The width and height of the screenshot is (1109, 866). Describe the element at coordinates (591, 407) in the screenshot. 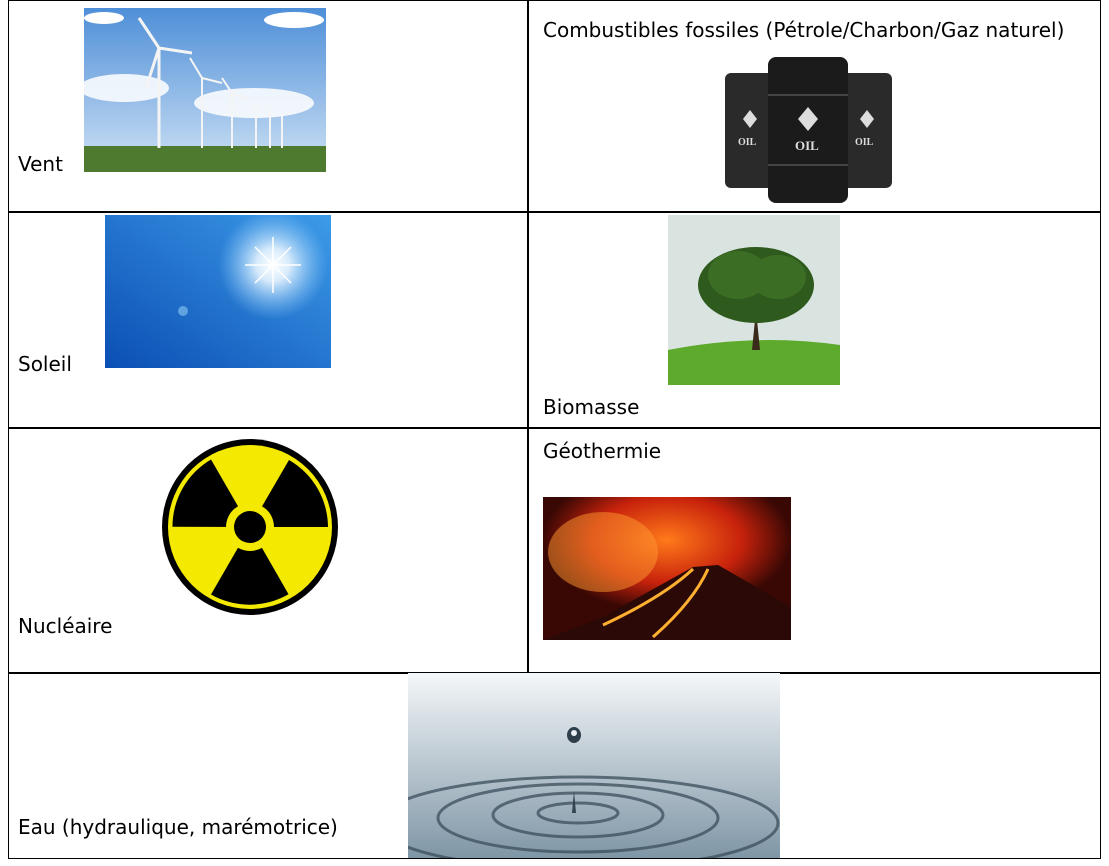

I see `cell-label: Biomasse` at that location.